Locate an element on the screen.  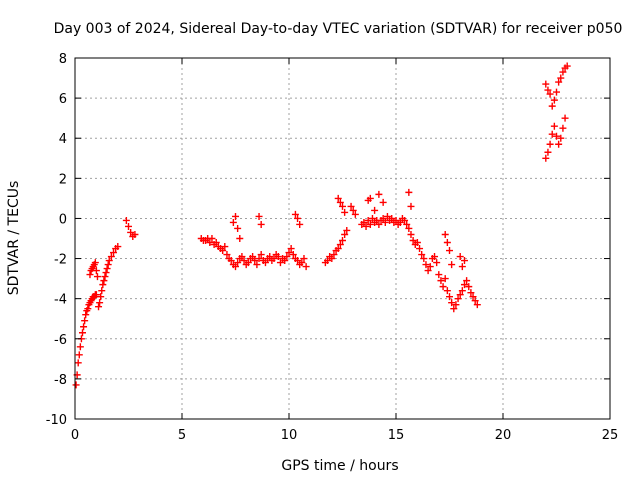
y-tick-label: -2 is located at coordinates (60, 260).